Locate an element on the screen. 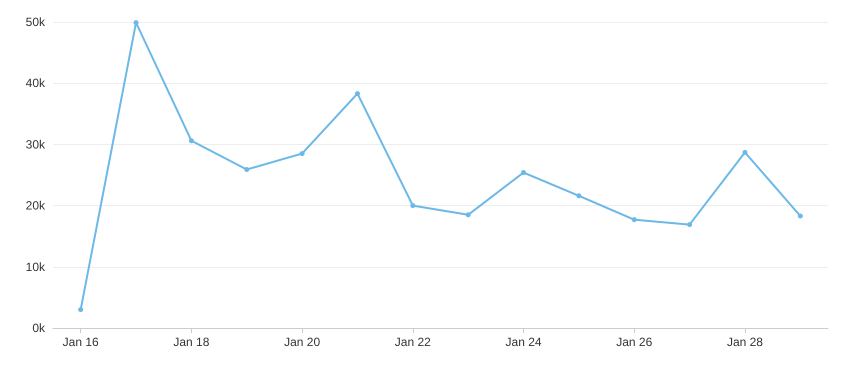 This screenshot has width=848, height=368. y-tick-label: 0k is located at coordinates (39, 328).